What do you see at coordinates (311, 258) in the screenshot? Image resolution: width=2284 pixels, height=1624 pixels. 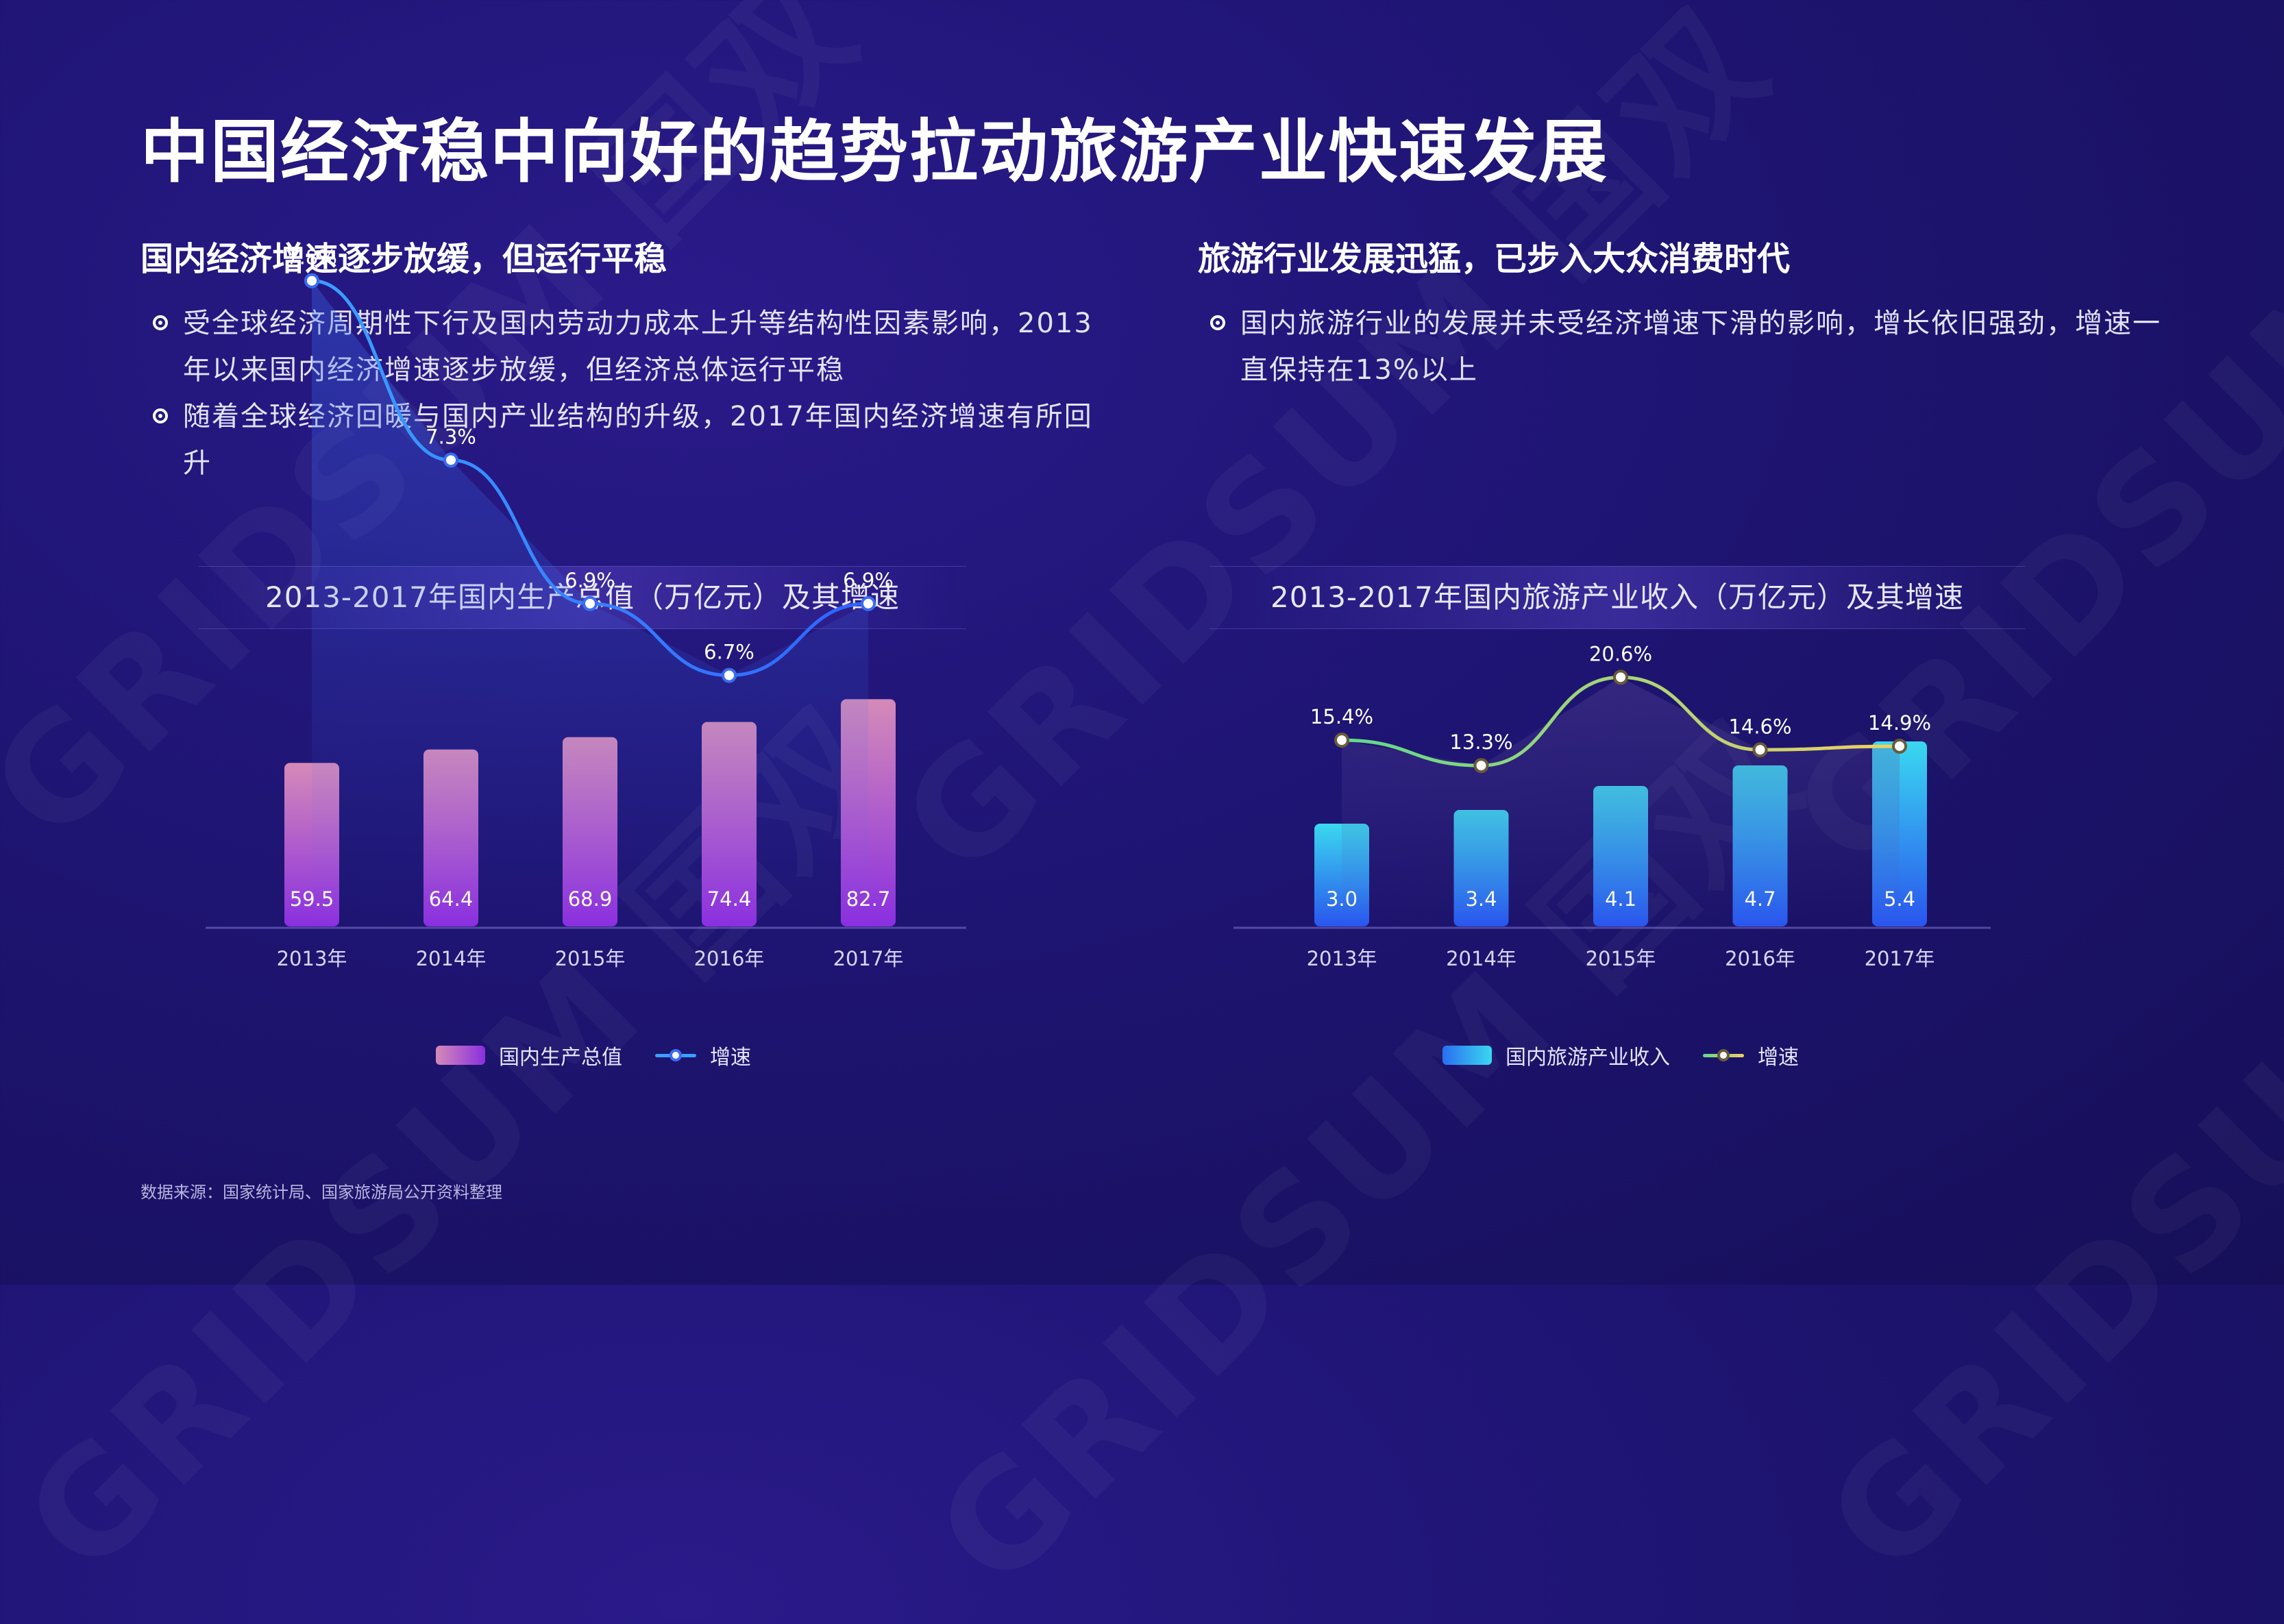 I see `growth-value-label: 7.8%` at bounding box center [311, 258].